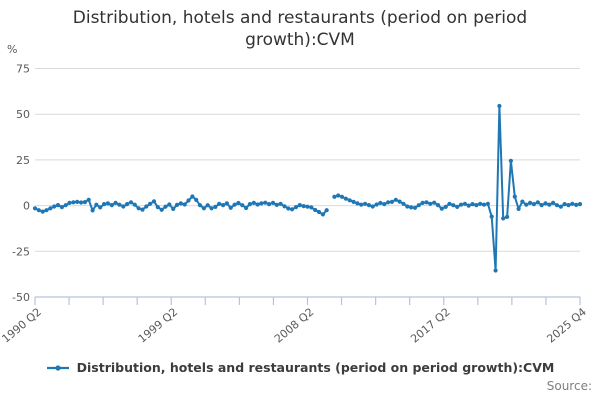  What do you see at coordinates (26, 206) in the screenshot?
I see `y-tick-label: 0` at bounding box center [26, 206].